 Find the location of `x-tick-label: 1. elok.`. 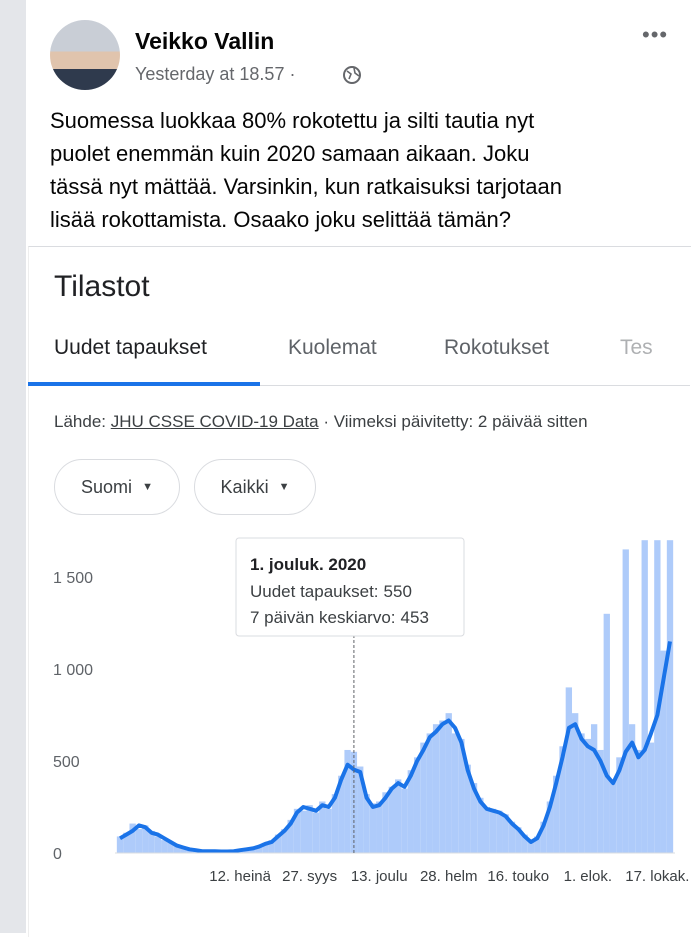

x-tick-label: 1. elok. is located at coordinates (588, 876).